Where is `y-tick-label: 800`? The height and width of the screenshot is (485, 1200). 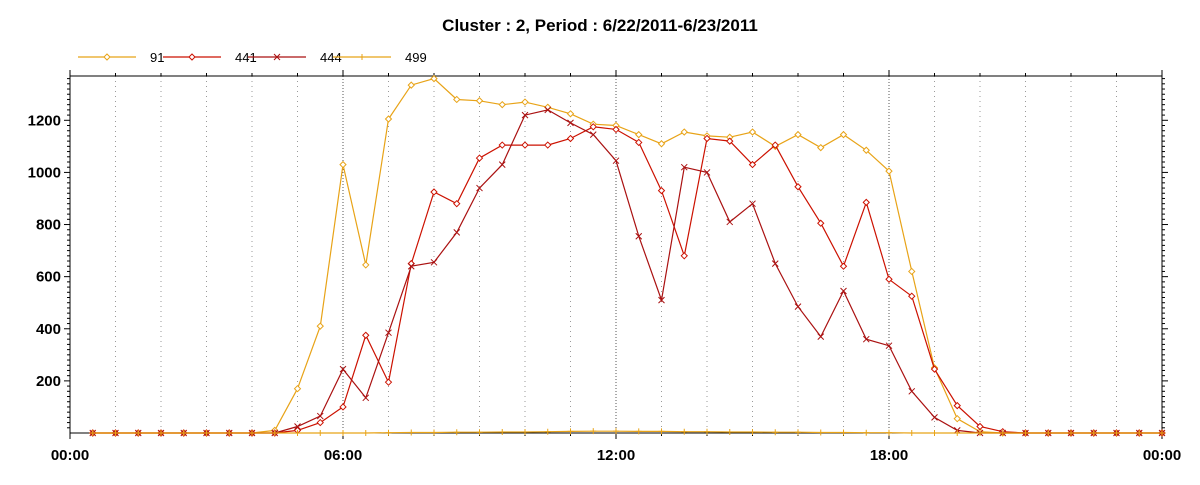 y-tick-label: 800 is located at coordinates (48, 225).